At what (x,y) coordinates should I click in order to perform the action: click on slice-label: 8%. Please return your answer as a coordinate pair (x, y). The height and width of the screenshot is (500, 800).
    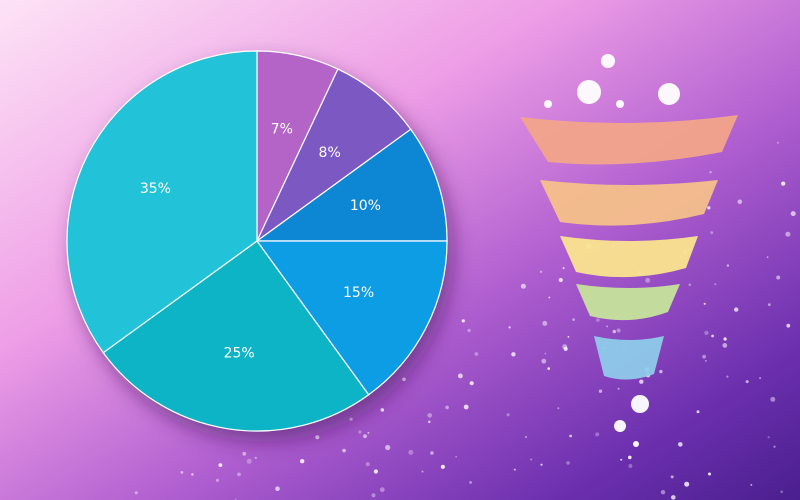
    Looking at the image, I should click on (330, 153).